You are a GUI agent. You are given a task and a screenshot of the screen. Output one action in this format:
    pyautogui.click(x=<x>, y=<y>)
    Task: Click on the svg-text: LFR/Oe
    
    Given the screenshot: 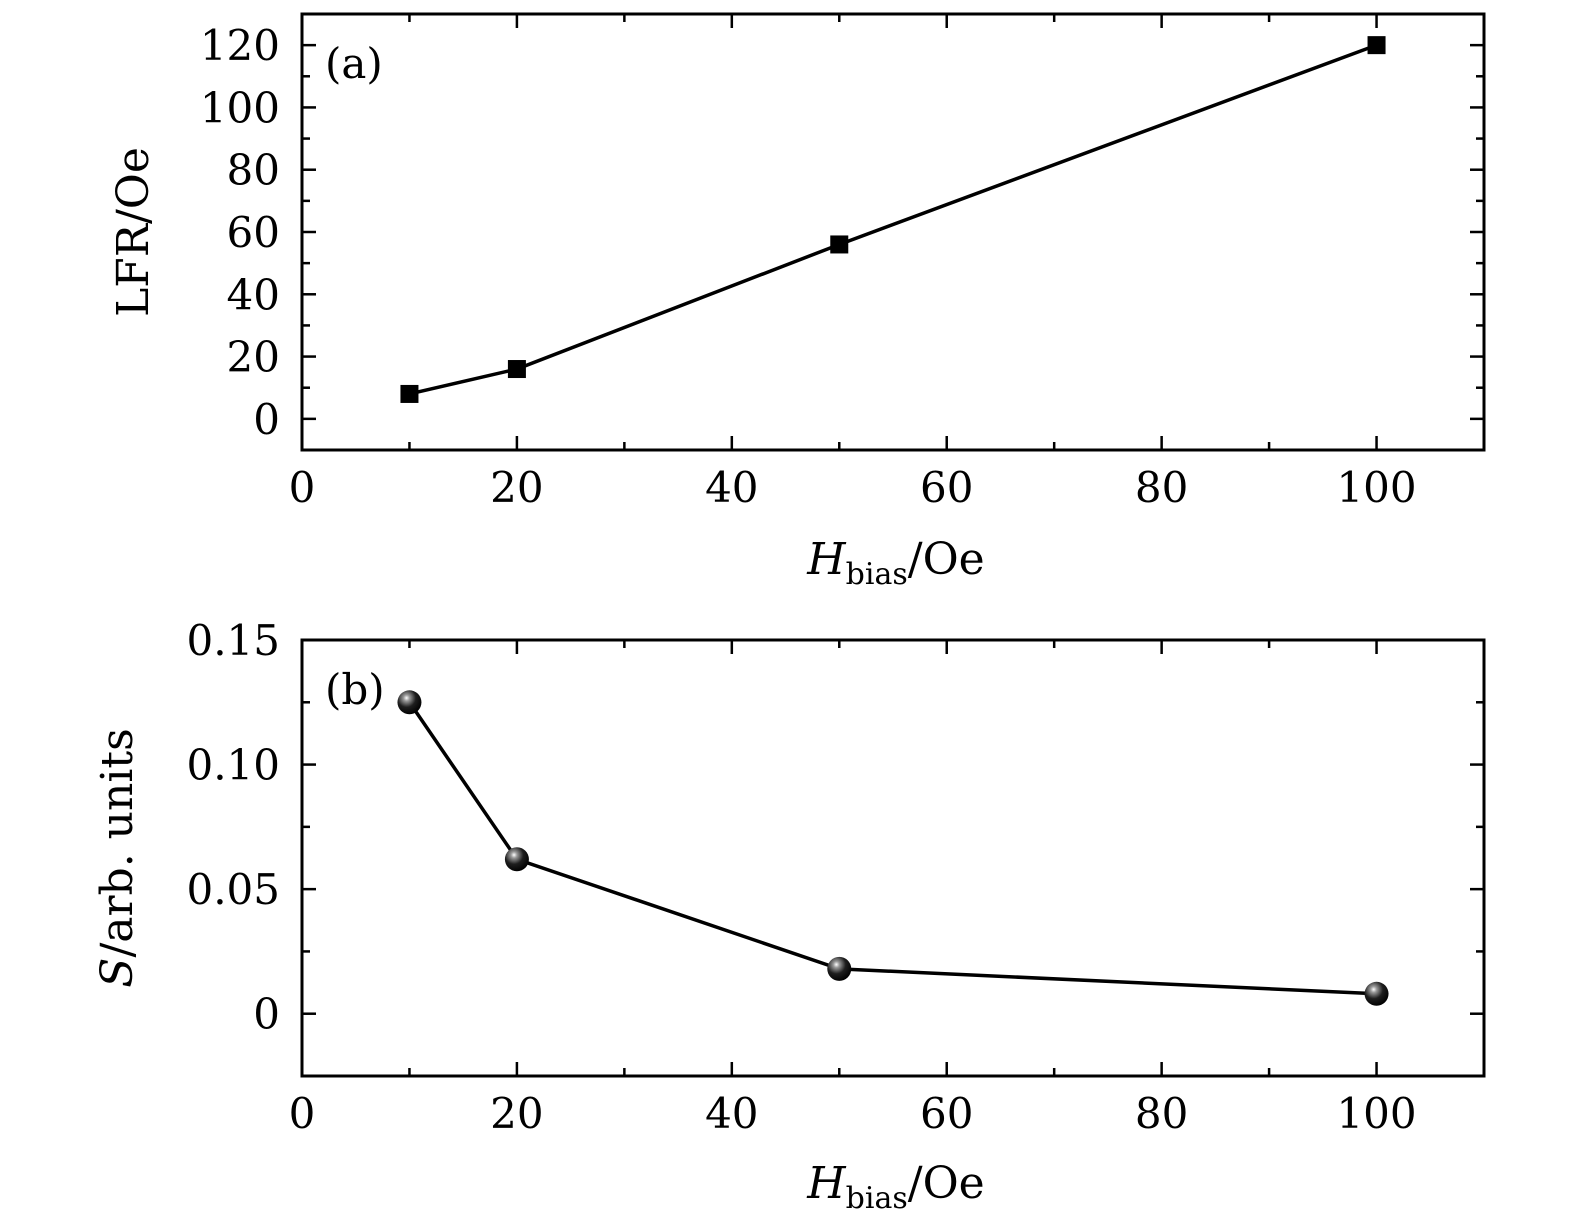 What is the action you would take?
    pyautogui.click(x=133, y=232)
    